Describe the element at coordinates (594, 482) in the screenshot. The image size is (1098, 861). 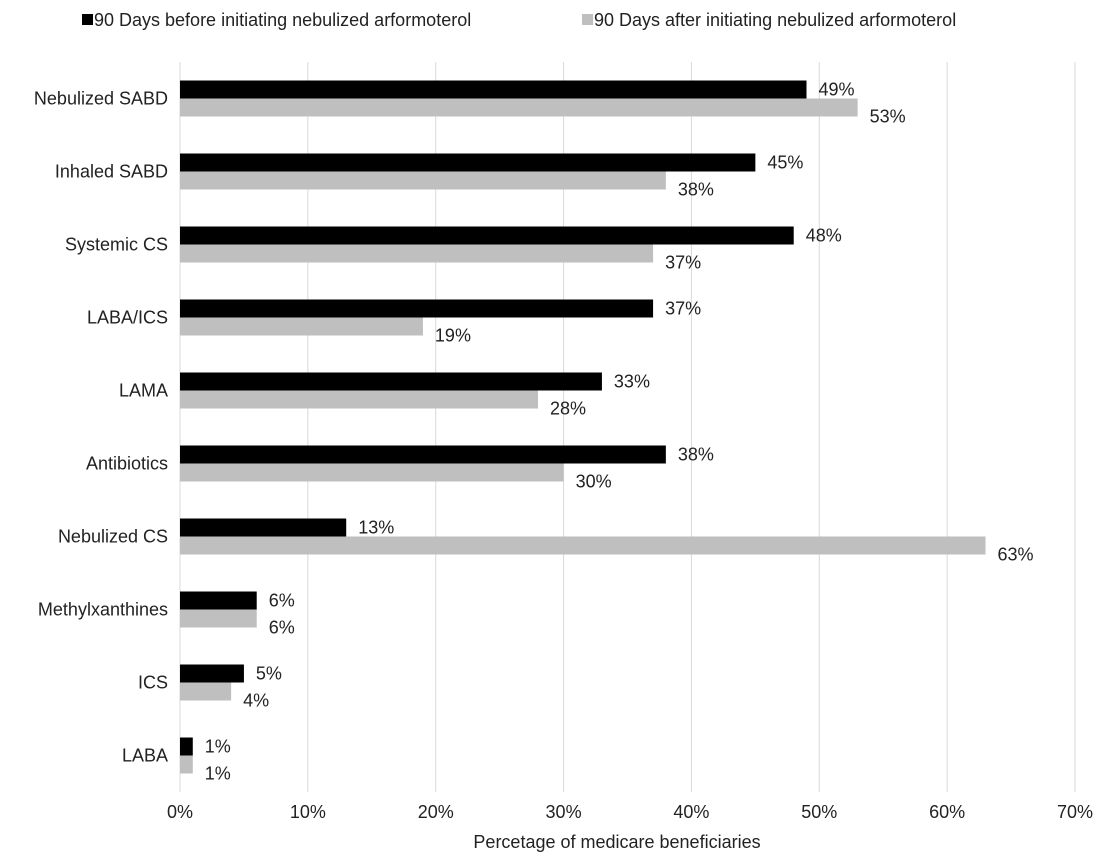
I see `value-label: 30%` at that location.